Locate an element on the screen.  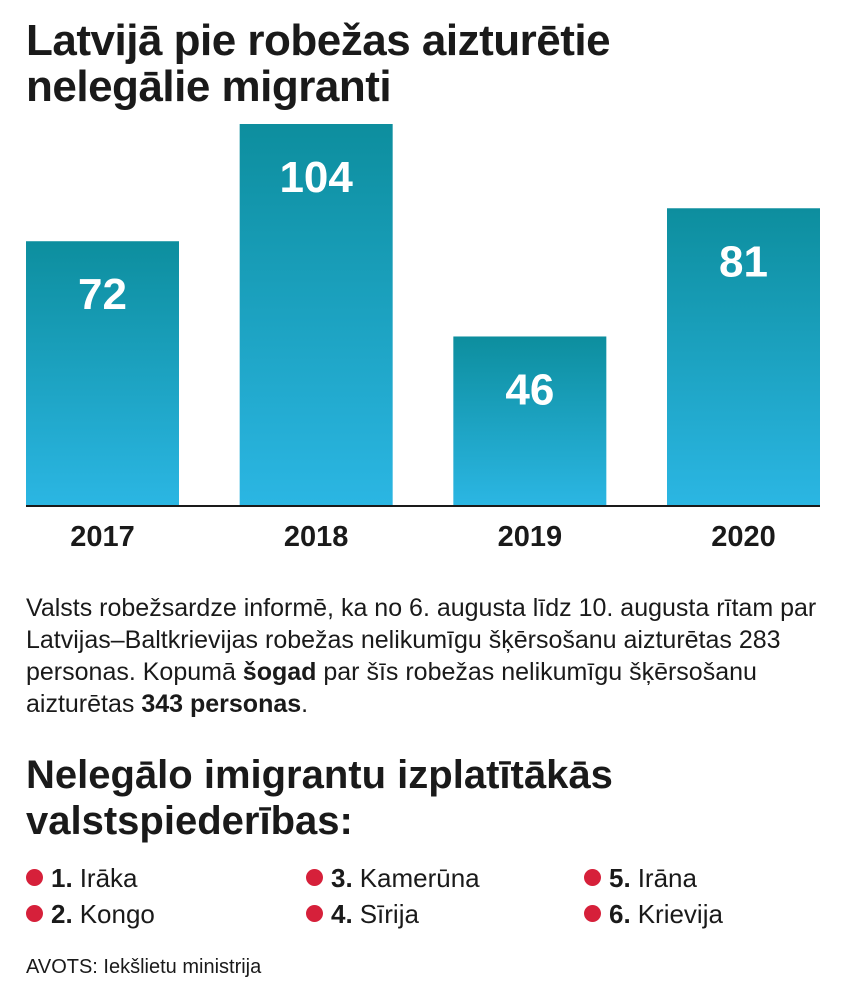
x-tick-label-2020: 2020 is located at coordinates (743, 537).